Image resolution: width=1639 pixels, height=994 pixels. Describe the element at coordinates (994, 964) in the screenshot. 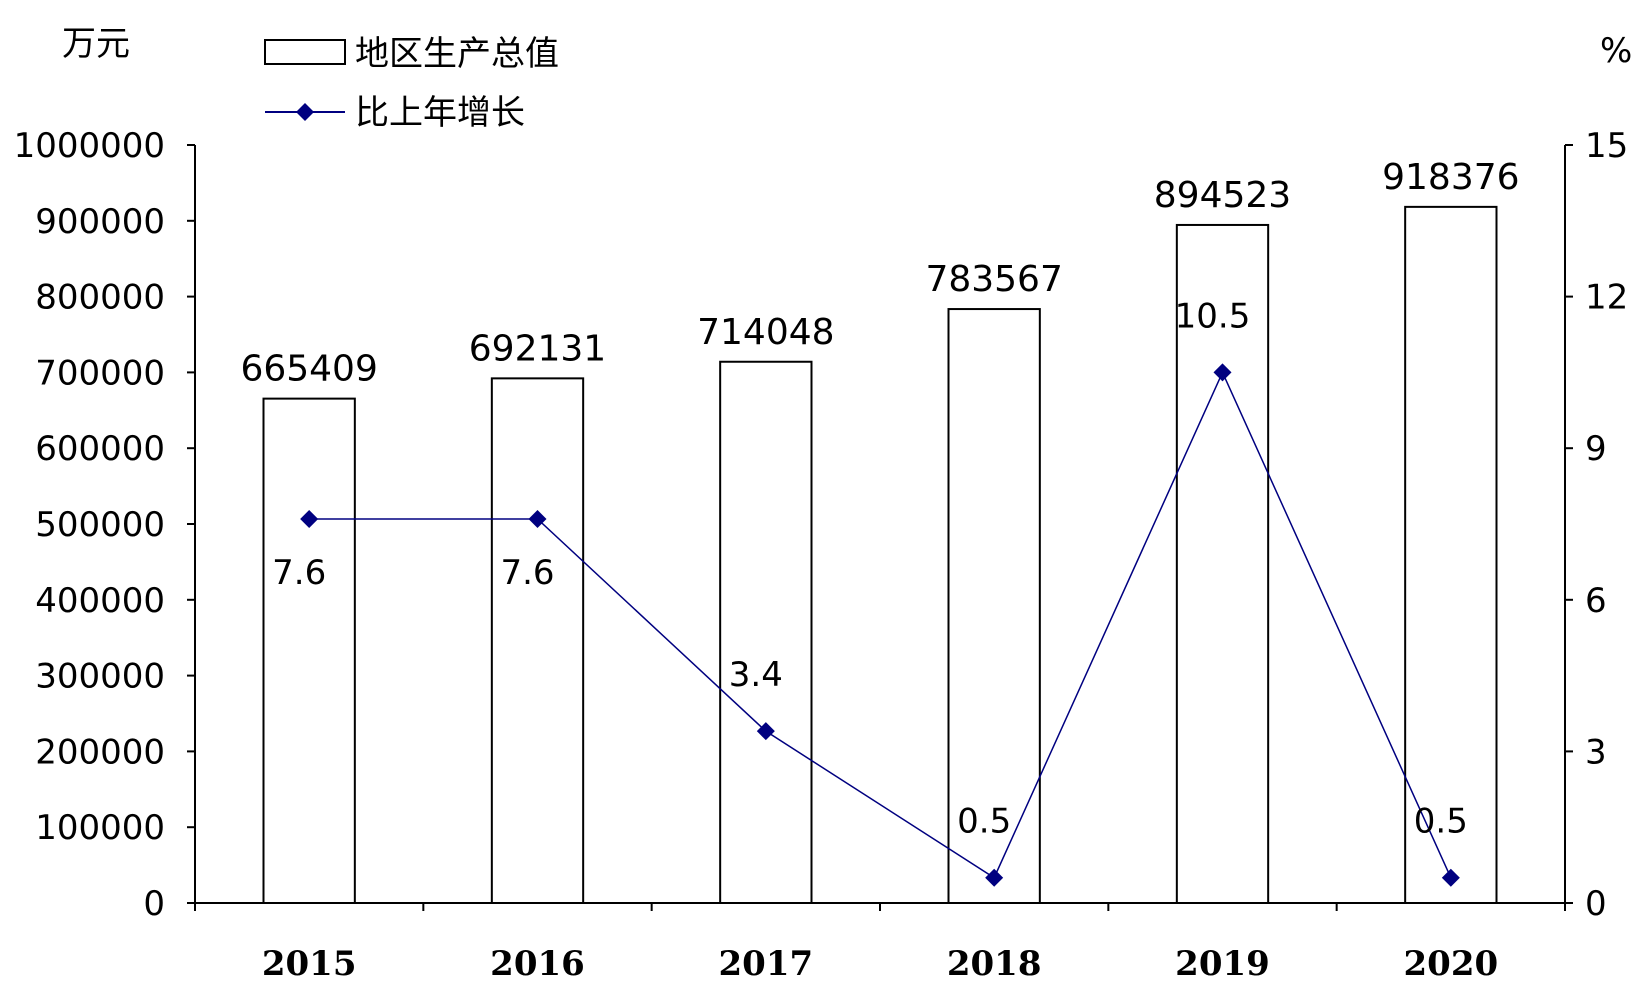

I see `x-tick-label: 2018` at that location.